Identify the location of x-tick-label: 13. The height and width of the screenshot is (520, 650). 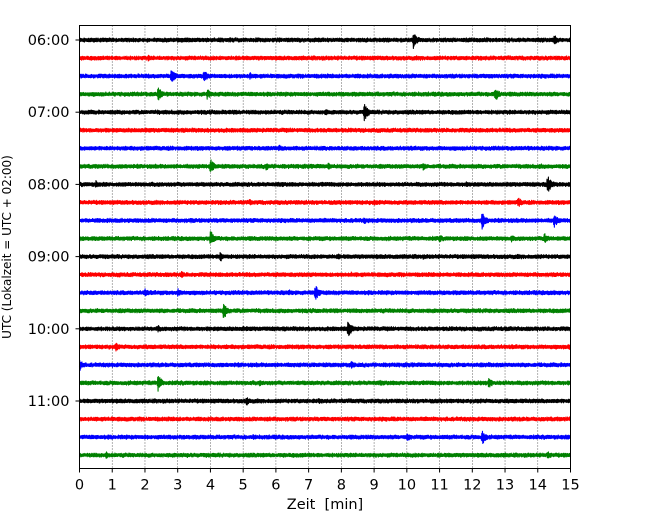
(505, 486).